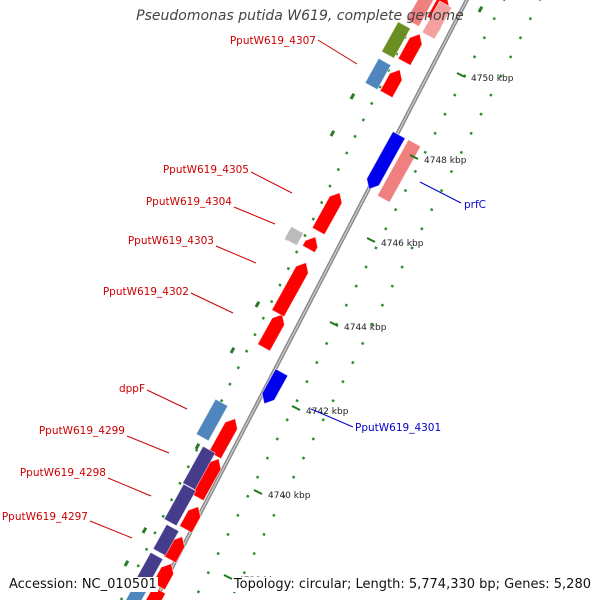 The width and height of the screenshot is (600, 600). What do you see at coordinates (440, 192) in the screenshot?
I see `leader-prfC` at bounding box center [440, 192].